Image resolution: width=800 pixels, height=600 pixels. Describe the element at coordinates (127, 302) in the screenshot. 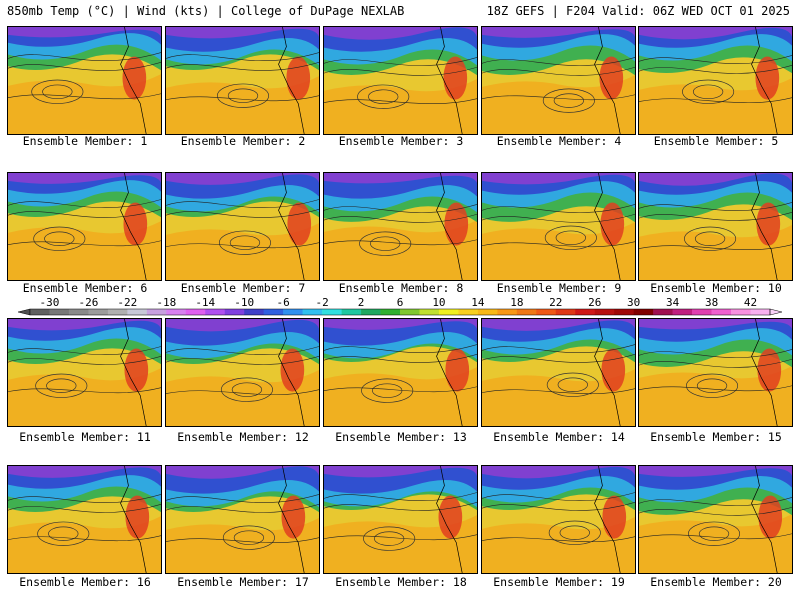

I see `colorbar-tick-label: -22` at that location.